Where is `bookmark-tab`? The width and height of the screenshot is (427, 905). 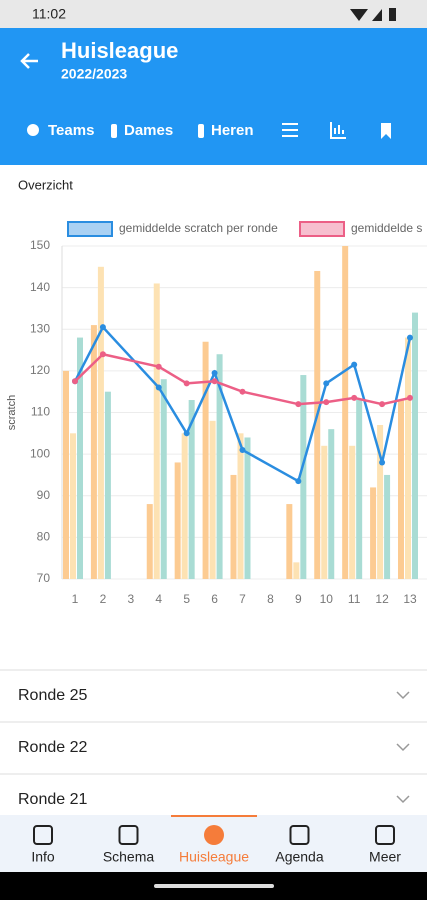
bookmark-tab is located at coordinates (386, 131).